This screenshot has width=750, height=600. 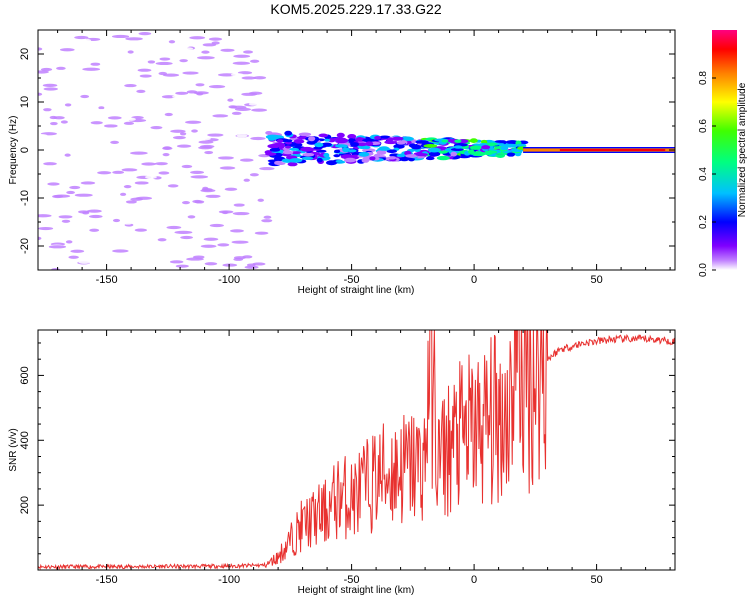 What do you see at coordinates (356, 590) in the screenshot?
I see `snr-x-axis-label: Height of straight line (km)` at bounding box center [356, 590].